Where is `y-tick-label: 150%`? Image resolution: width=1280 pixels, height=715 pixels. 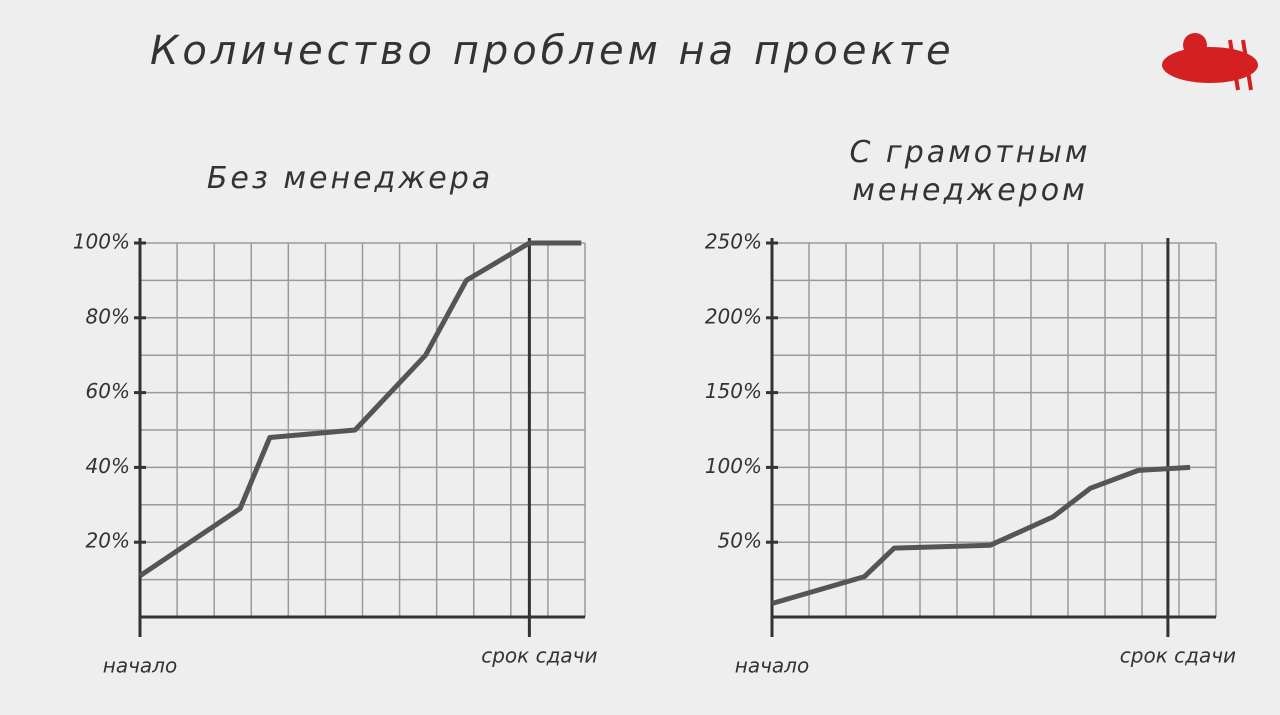 y-tick-label: 150% is located at coordinates (733, 391).